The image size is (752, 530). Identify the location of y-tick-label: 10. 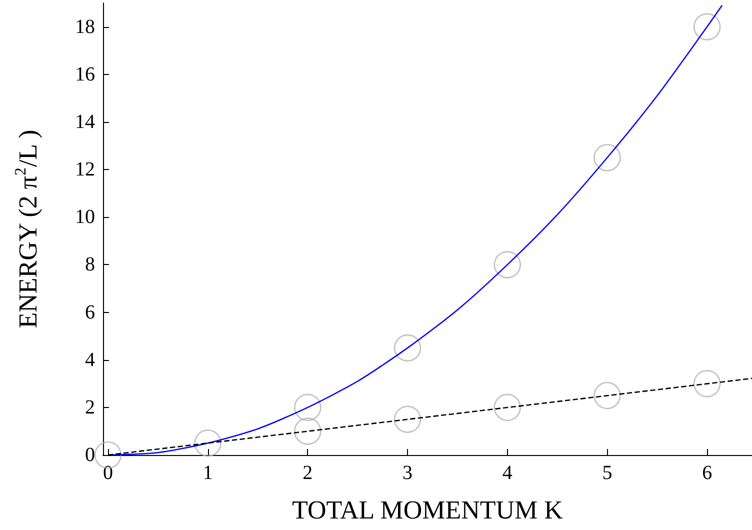
(85, 217).